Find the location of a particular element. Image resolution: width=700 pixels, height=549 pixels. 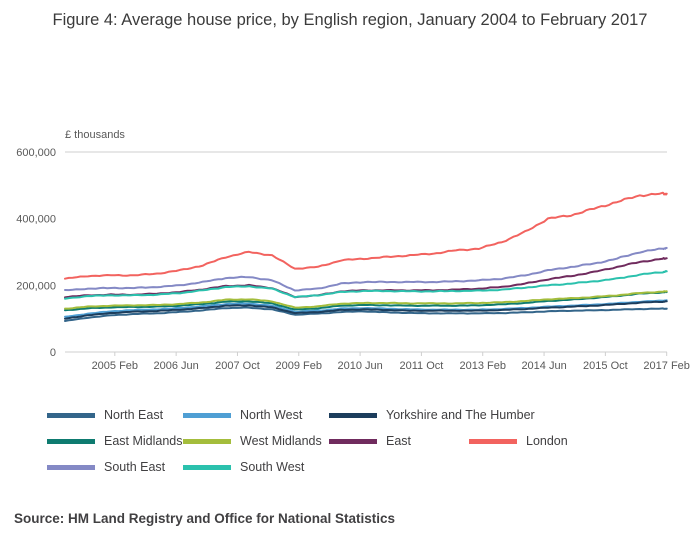

x-tick-label: 2017 Feb is located at coordinates (666, 366).